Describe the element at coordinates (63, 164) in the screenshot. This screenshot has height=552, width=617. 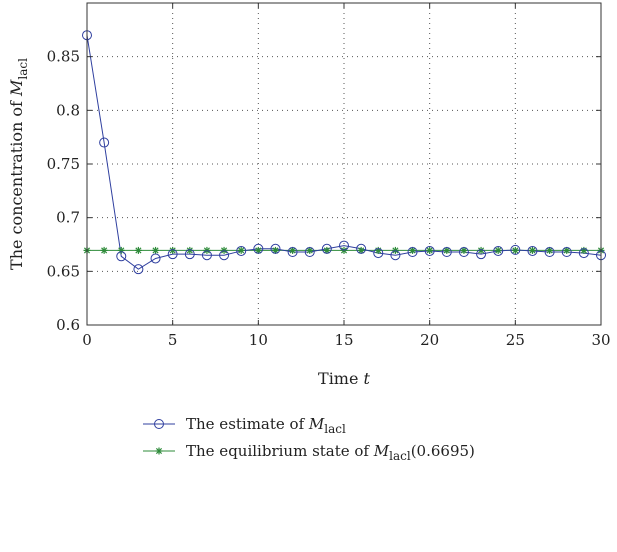
I see `y-tick-label: 0.75` at that location.